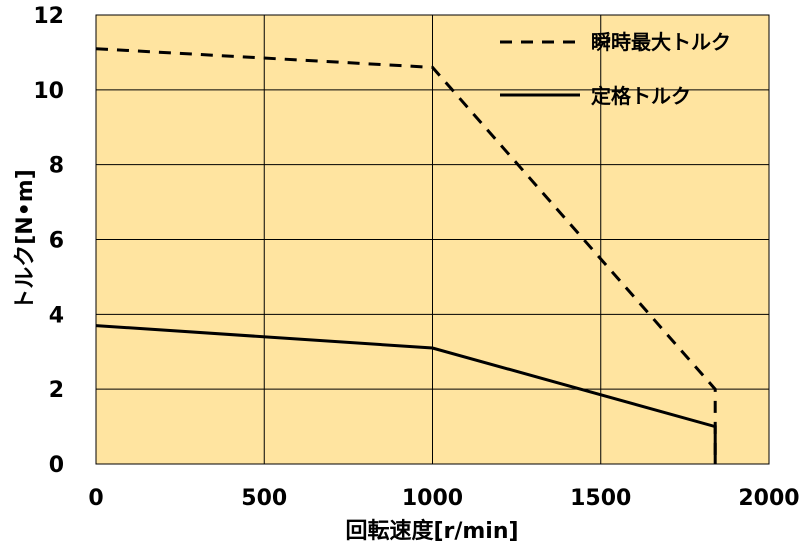  What do you see at coordinates (48, 91) in the screenshot?
I see `y-tick-label: 10` at bounding box center [48, 91].